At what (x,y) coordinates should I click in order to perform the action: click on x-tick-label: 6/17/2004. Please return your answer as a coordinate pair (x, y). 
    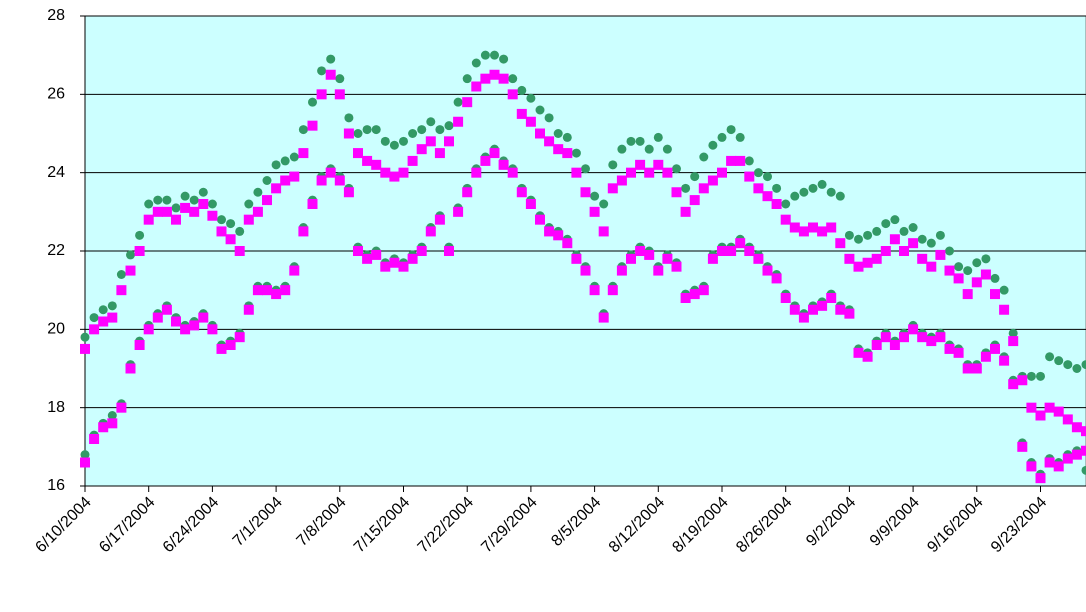
    Looking at the image, I should click on (127, 525).